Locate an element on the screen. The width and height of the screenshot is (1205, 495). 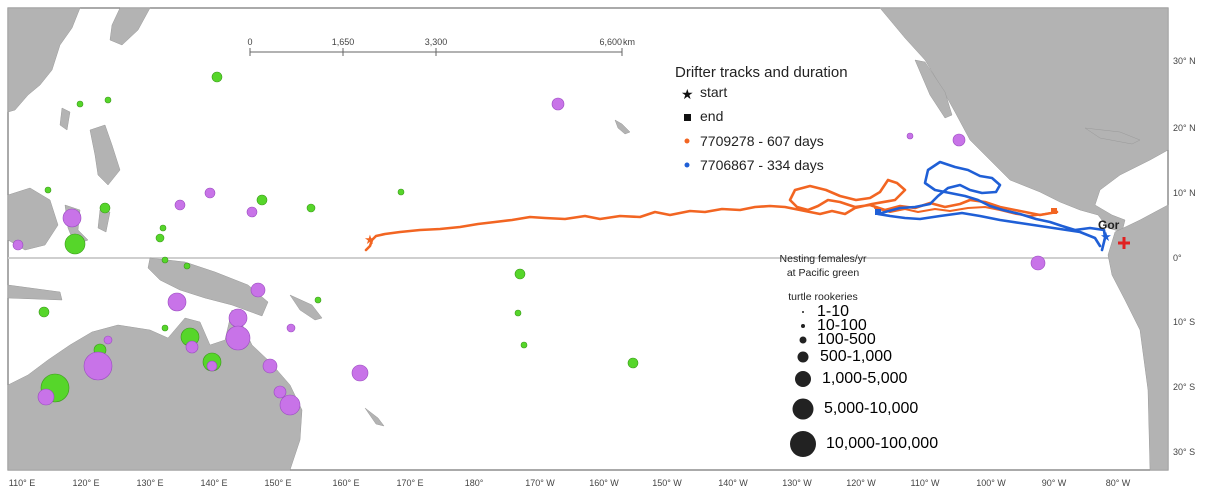
taiwan is located at coordinates (65, 119).